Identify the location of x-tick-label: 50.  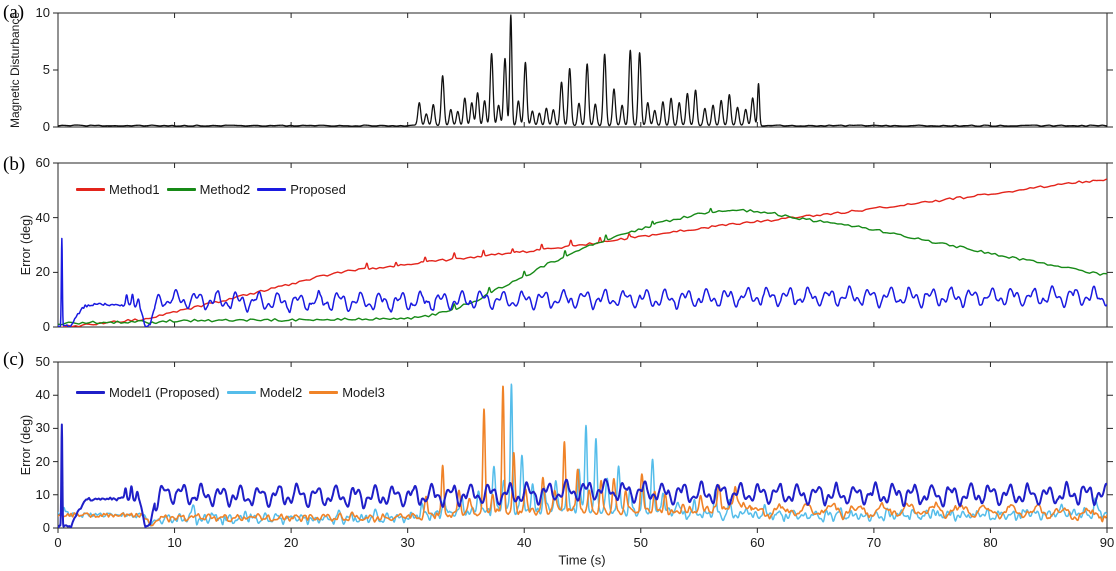
(640, 542).